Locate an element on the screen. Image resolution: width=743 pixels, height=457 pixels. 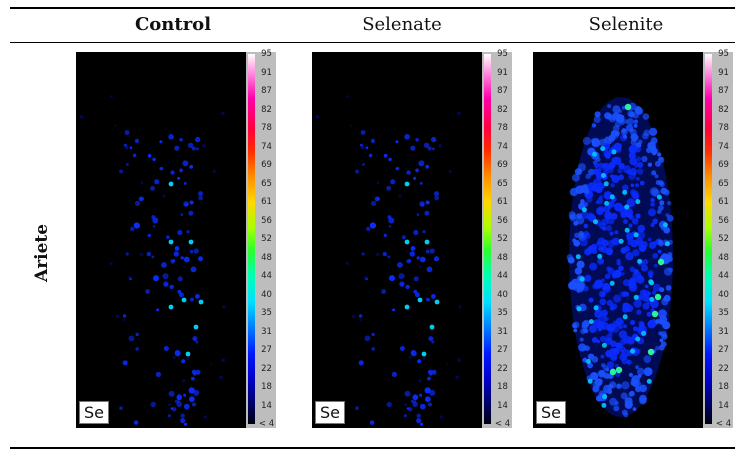
table-bottom-rule is located at coordinates (372, 448).